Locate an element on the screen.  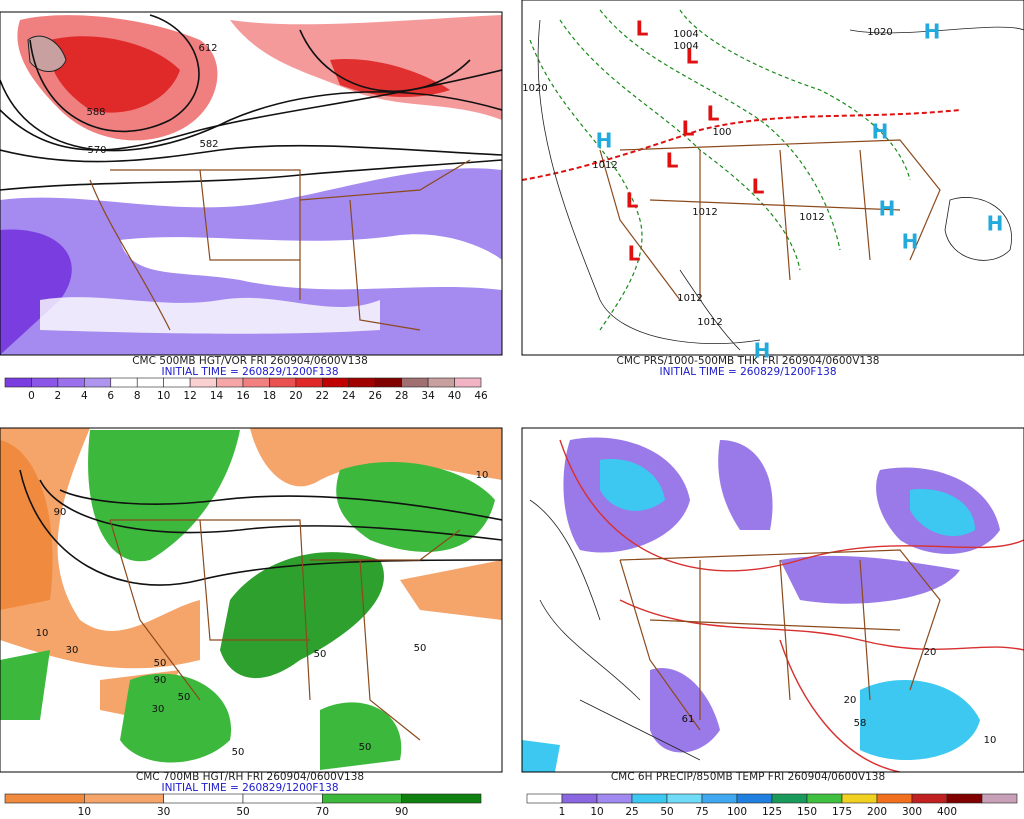
colorbar-label: 4 is located at coordinates (84, 396).